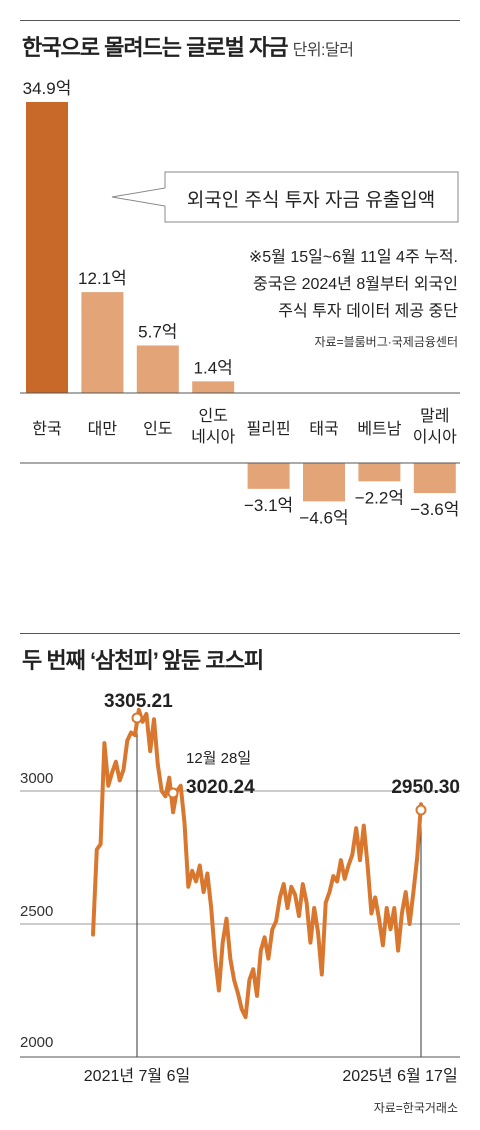 This screenshot has height=1130, width=480. I want to click on note-line-2: 중국은 2024년 8월부터 외국인, so click(355, 284).